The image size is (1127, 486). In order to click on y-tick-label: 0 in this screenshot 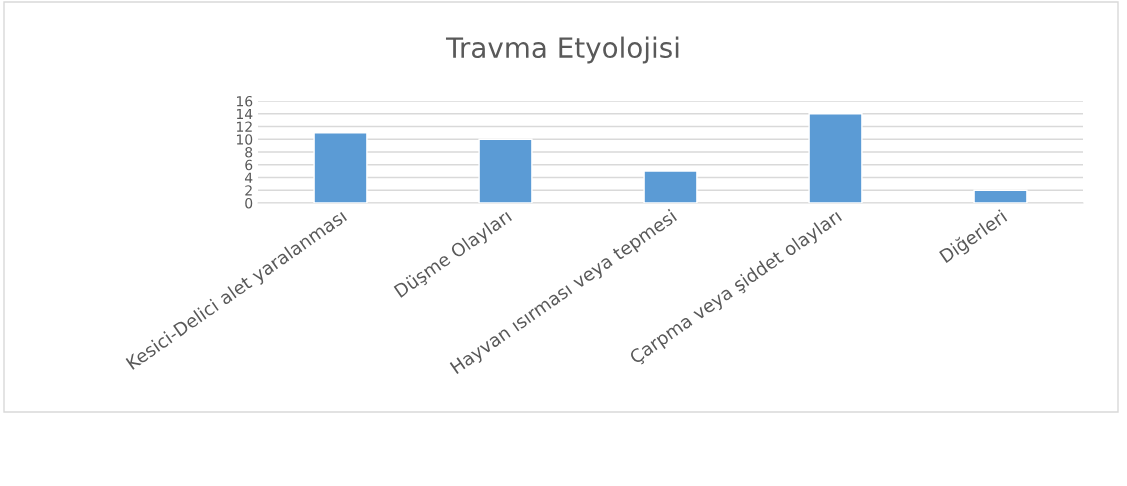, I will do `click(249, 203)`.